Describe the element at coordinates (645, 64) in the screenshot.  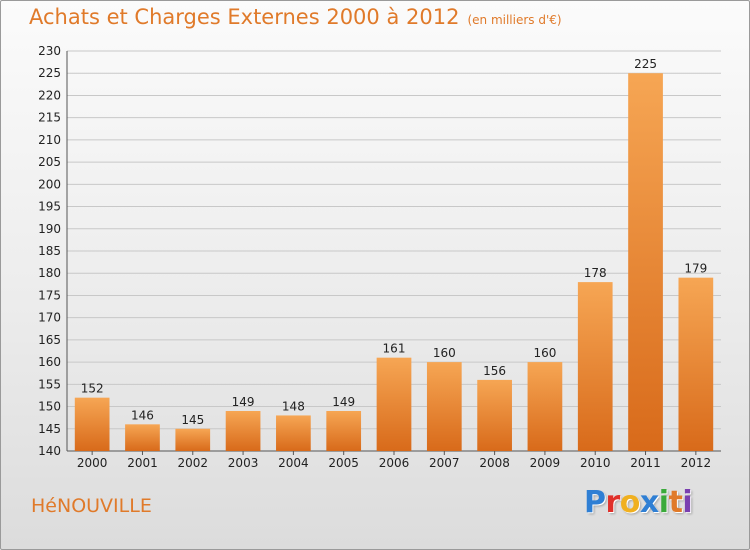
I see `data-label: 225` at that location.